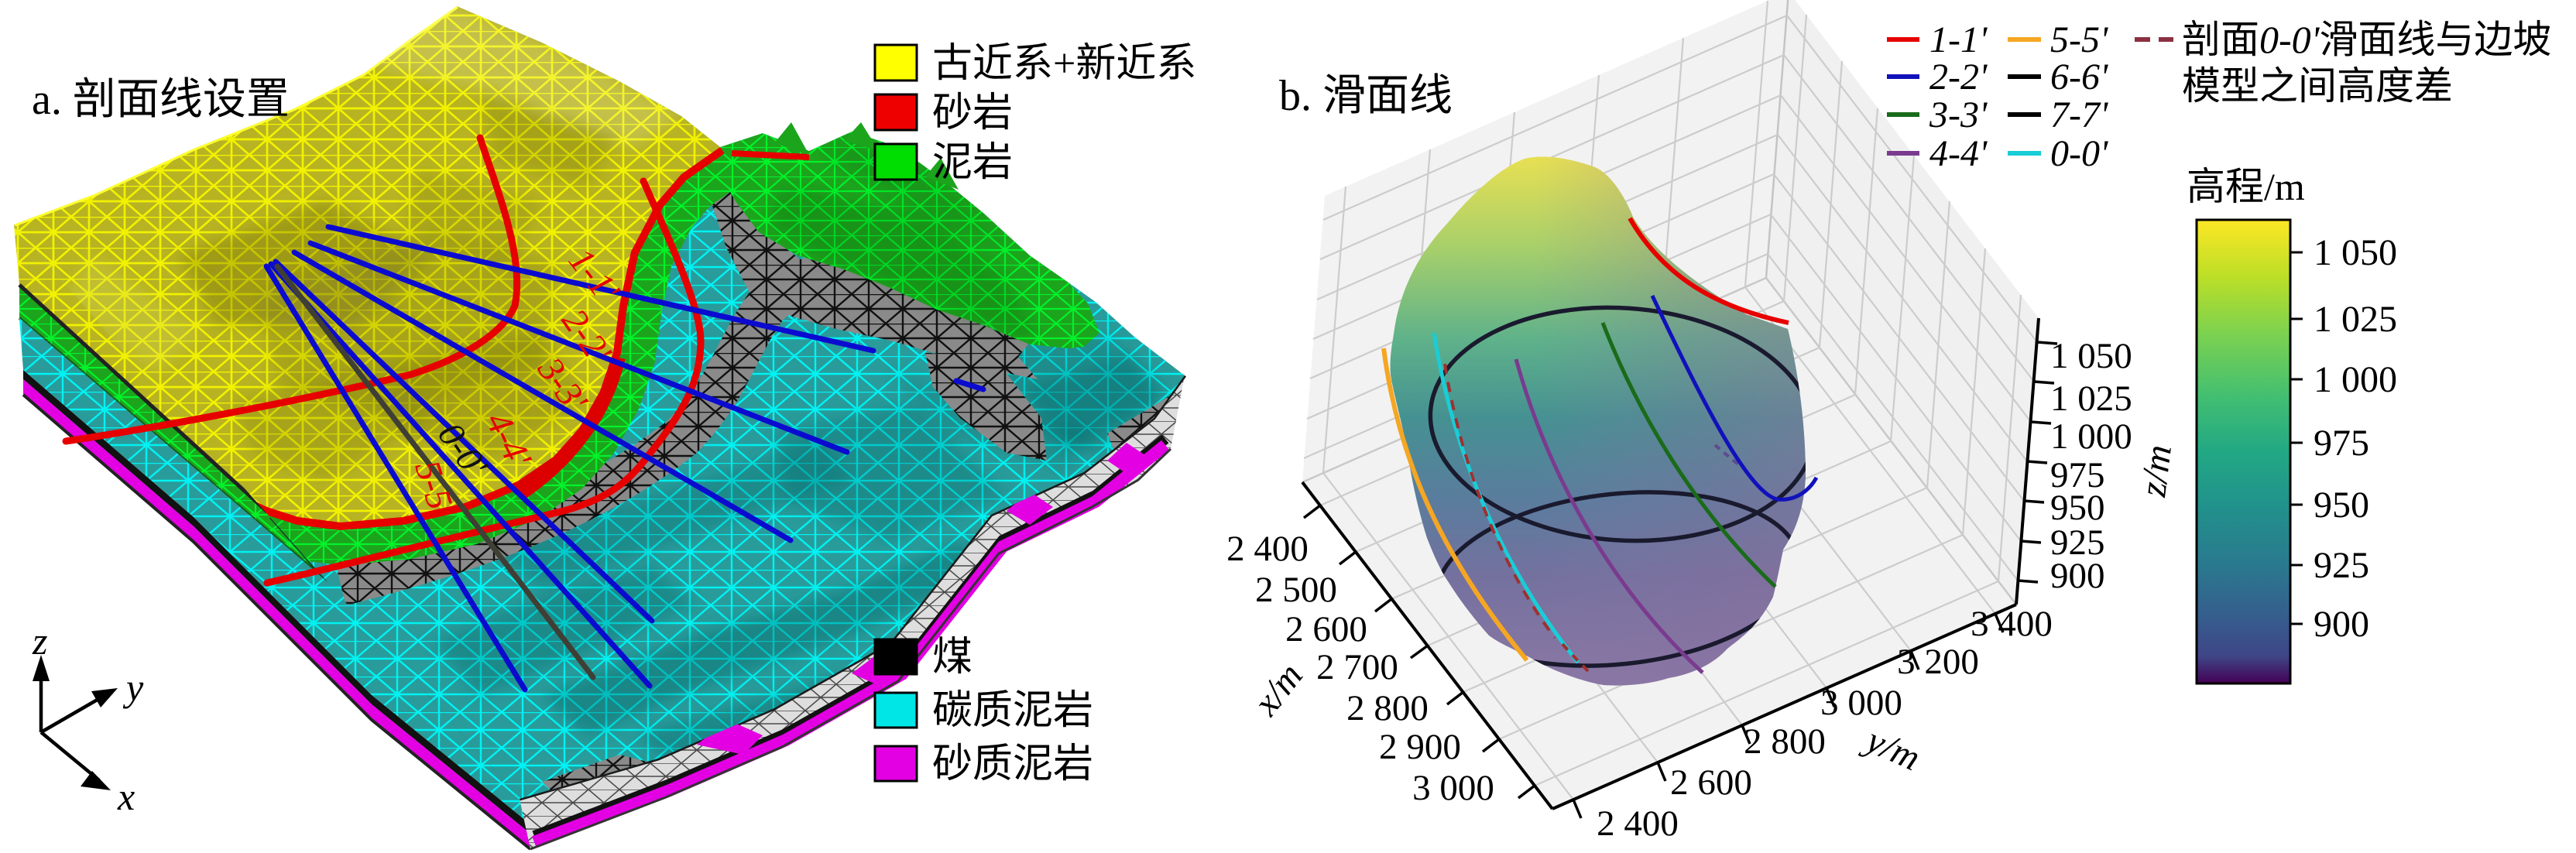 Image resolution: width=2576 pixels, height=853 pixels. What do you see at coordinates (1064, 64) in the screenshot?
I see `svg-text: 古近系+新近系` at bounding box center [1064, 64].